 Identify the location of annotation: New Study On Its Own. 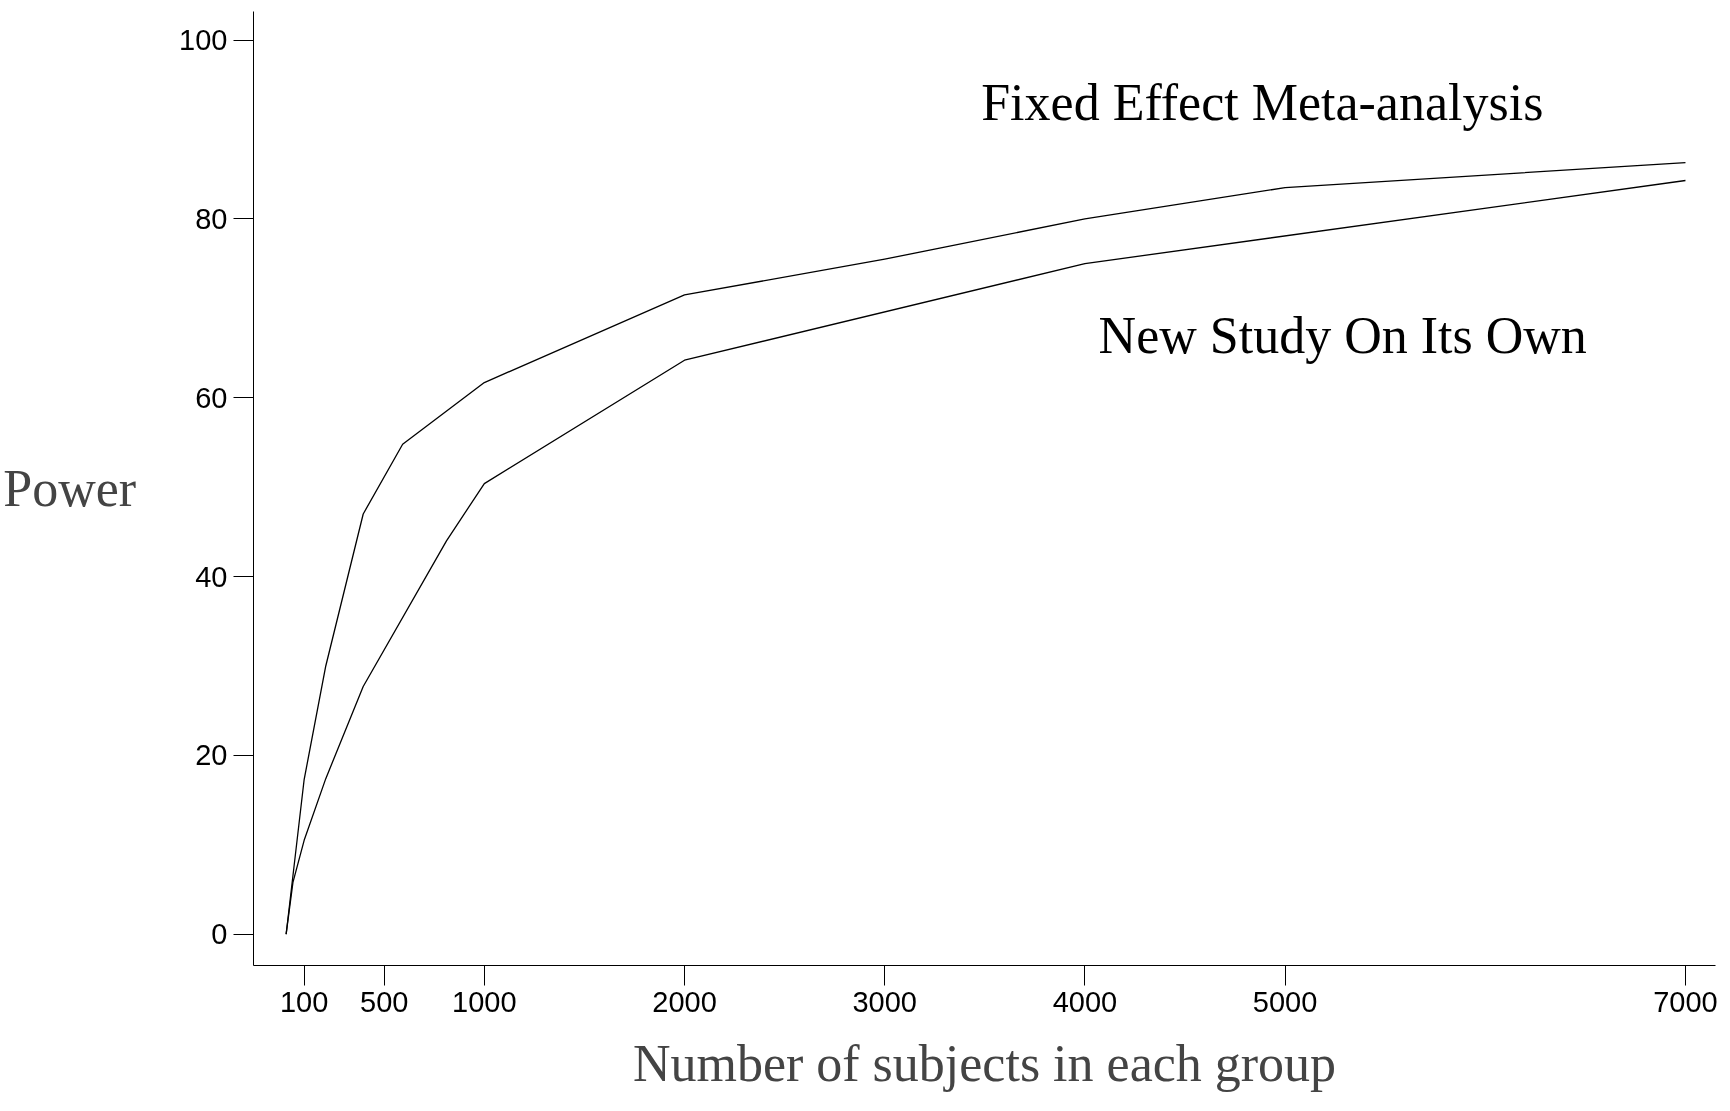
(1342, 336).